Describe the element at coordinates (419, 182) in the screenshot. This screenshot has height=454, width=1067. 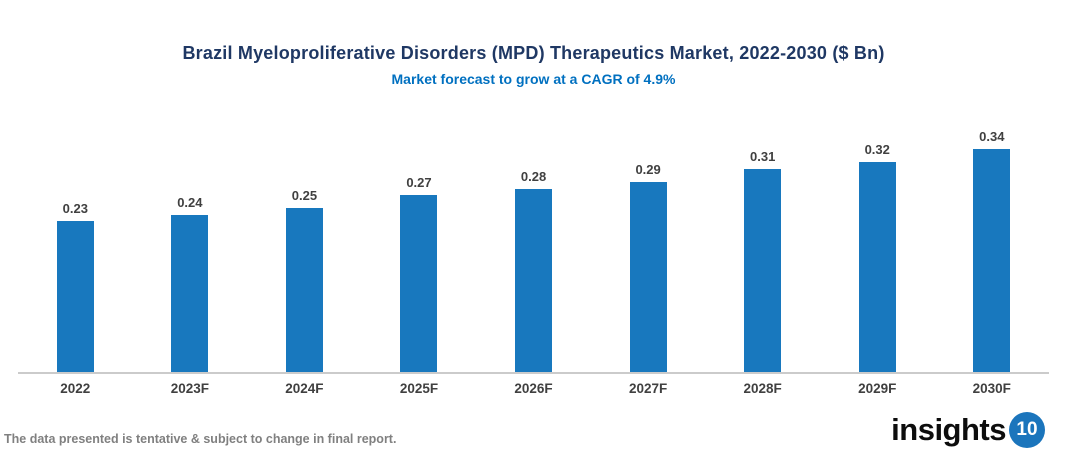
I see `value-label: 0.27` at that location.